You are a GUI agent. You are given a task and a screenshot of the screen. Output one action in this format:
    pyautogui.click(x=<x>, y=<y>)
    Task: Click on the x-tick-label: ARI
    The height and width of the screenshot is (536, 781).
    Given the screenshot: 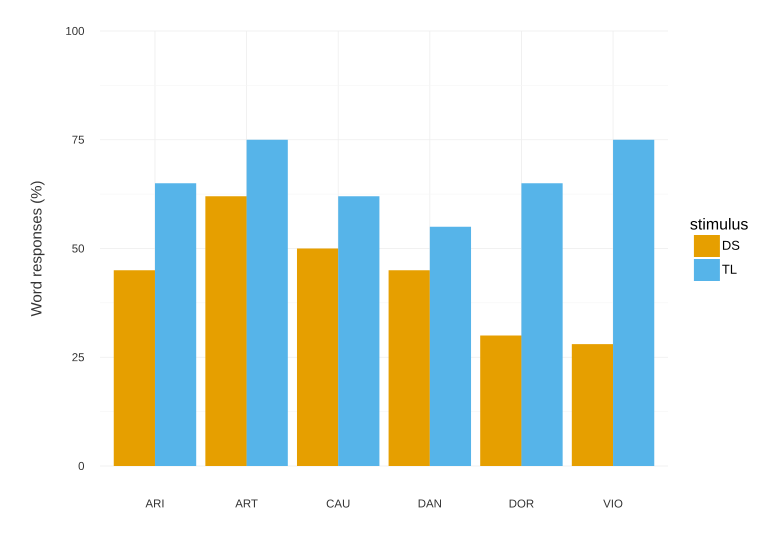 What is the action you would take?
    pyautogui.click(x=154, y=504)
    